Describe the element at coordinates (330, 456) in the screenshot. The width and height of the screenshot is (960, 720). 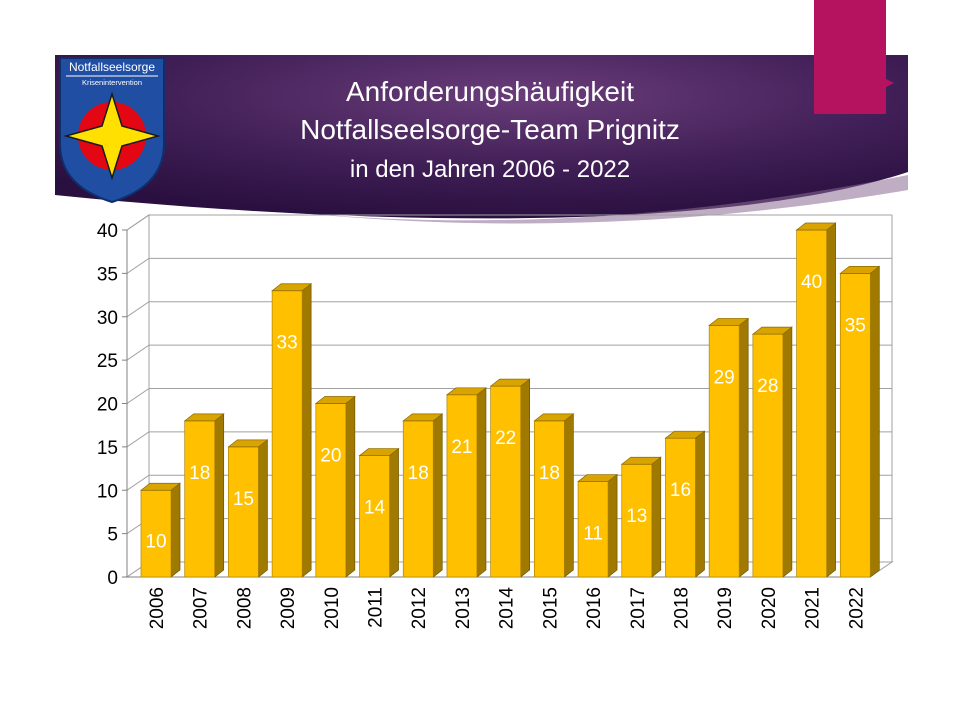
I see `data-label: 20` at that location.